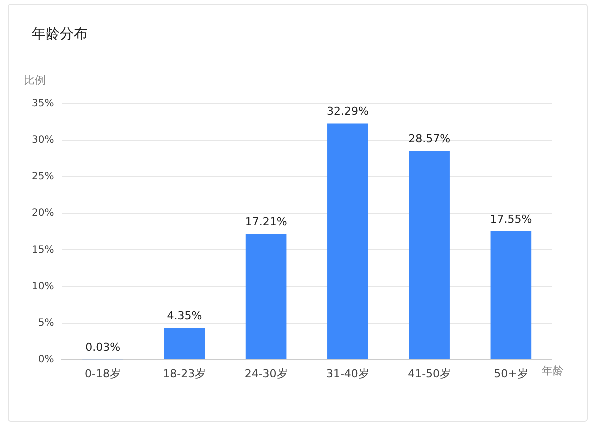  Describe the element at coordinates (46, 360) in the screenshot. I see `y-tick-label: 0%` at that location.